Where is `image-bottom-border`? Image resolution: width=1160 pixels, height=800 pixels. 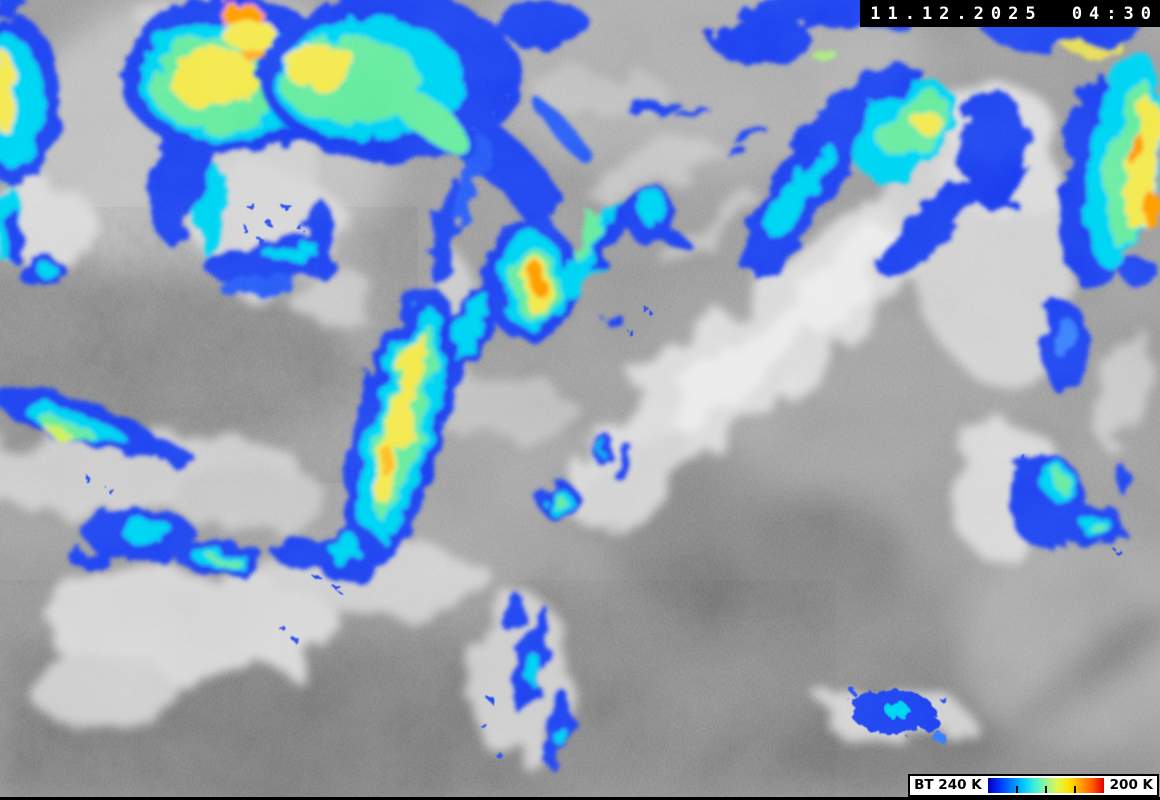 image-bottom-border is located at coordinates (580, 798).